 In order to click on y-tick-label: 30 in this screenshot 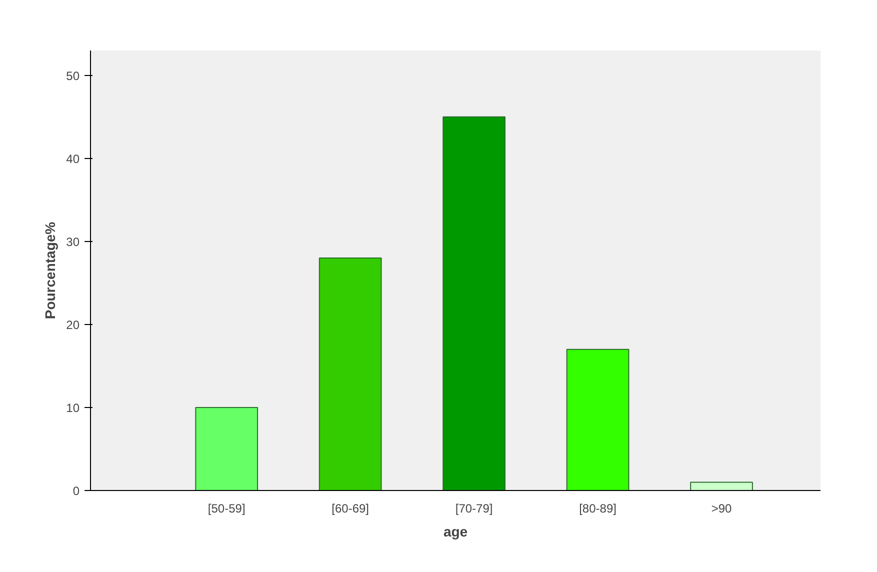, I will do `click(73, 241)`.